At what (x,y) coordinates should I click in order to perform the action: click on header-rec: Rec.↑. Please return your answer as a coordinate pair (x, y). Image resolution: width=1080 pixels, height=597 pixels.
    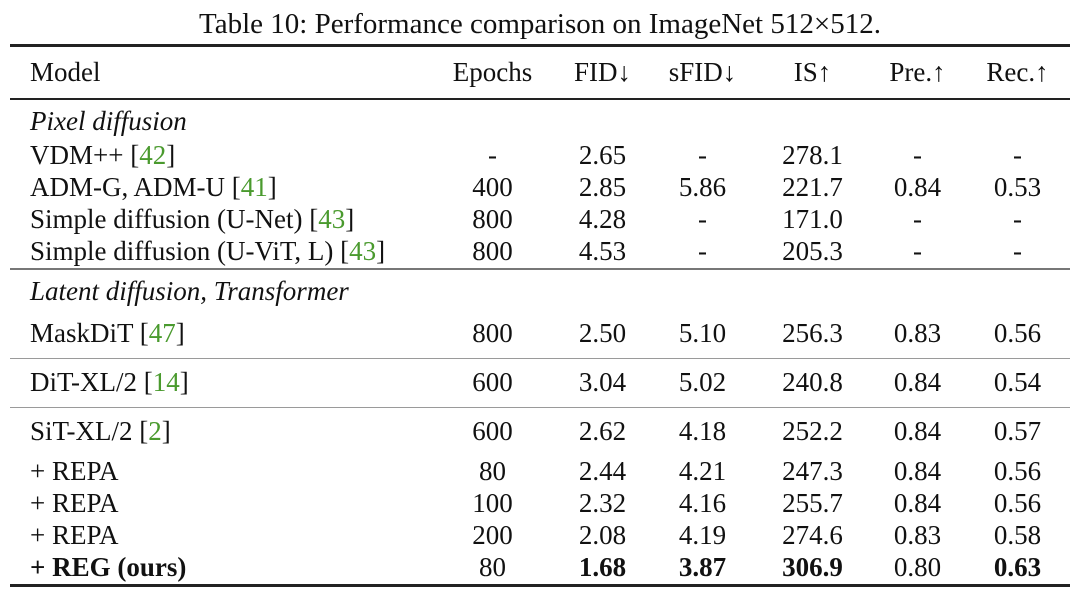
    Looking at the image, I should click on (1017, 72).